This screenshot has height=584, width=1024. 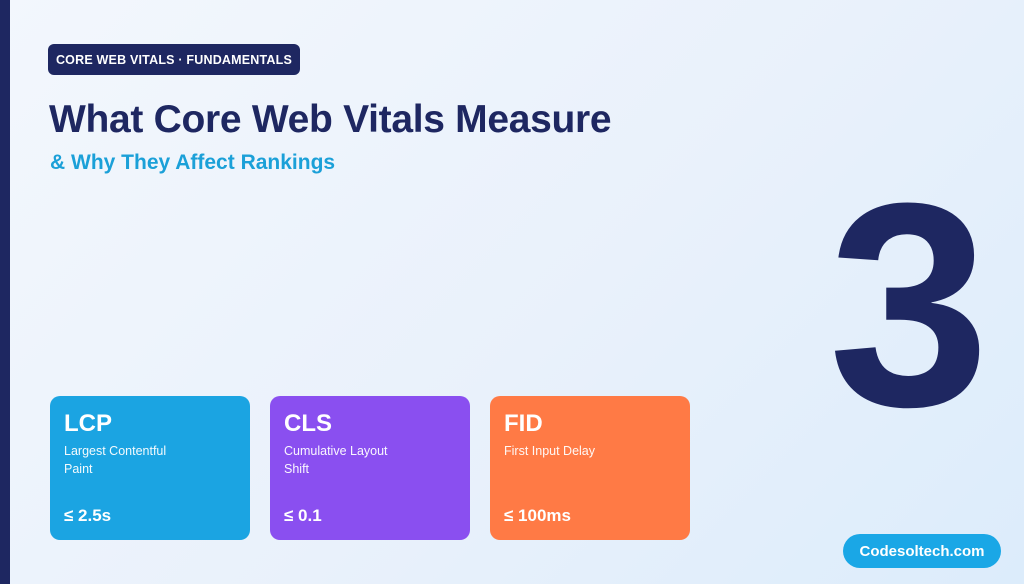 I want to click on metric-abbr: FID, so click(x=523, y=423).